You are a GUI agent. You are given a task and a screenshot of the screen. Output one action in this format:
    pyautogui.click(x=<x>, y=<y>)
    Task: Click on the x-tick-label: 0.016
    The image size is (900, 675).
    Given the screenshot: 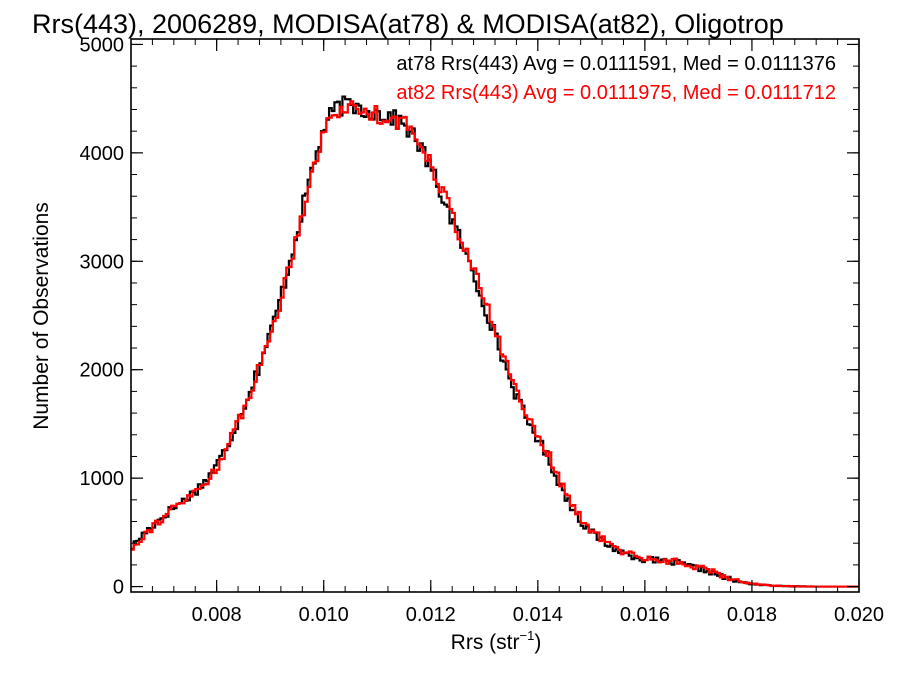 What is the action you would take?
    pyautogui.click(x=645, y=615)
    